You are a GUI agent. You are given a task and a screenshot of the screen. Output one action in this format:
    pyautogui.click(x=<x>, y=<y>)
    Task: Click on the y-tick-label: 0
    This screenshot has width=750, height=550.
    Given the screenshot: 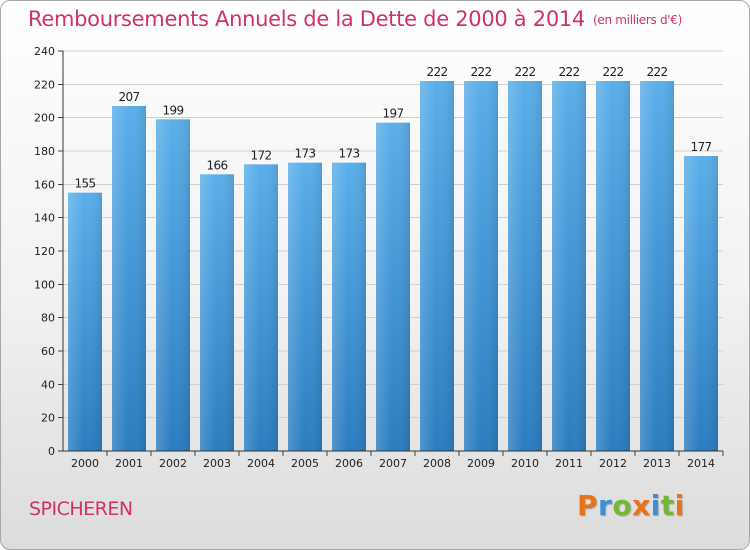 What is the action you would take?
    pyautogui.click(x=51, y=451)
    